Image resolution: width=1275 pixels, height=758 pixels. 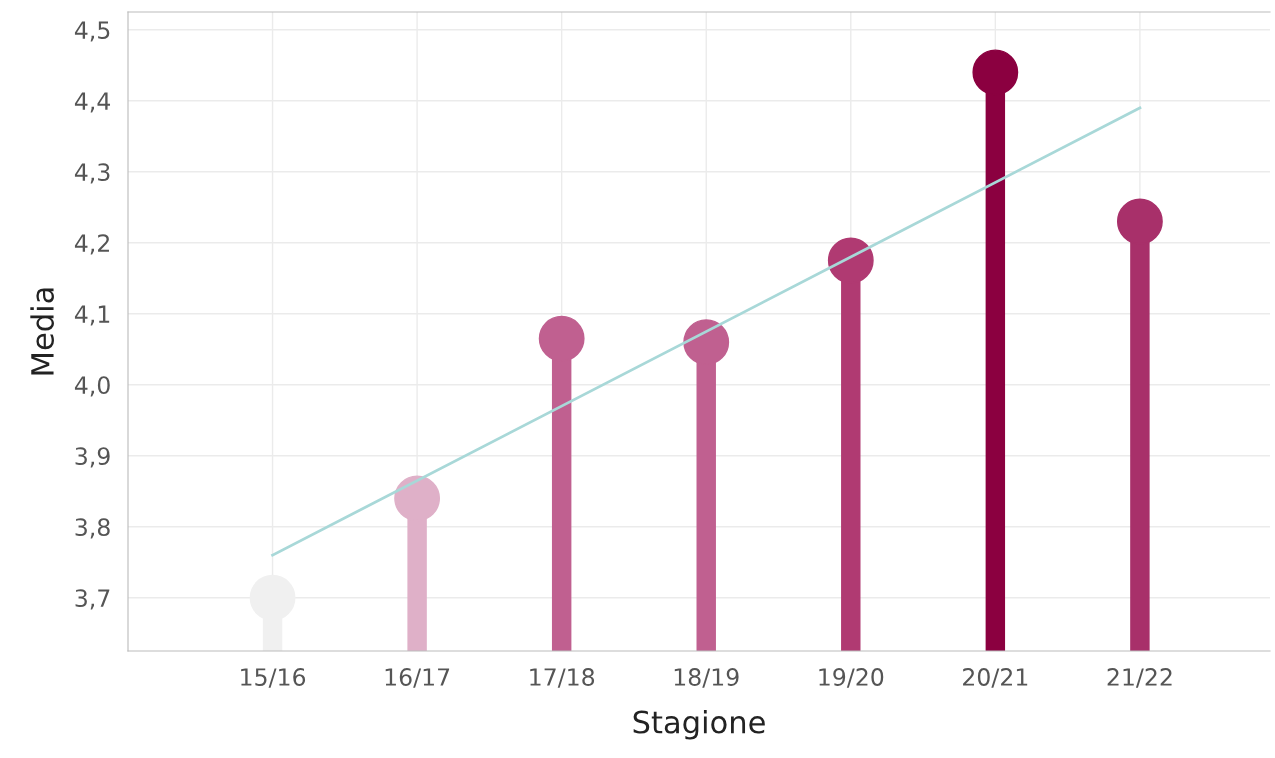 What do you see at coordinates (273, 678) in the screenshot?
I see `x-tick-label: 15/16` at bounding box center [273, 678].